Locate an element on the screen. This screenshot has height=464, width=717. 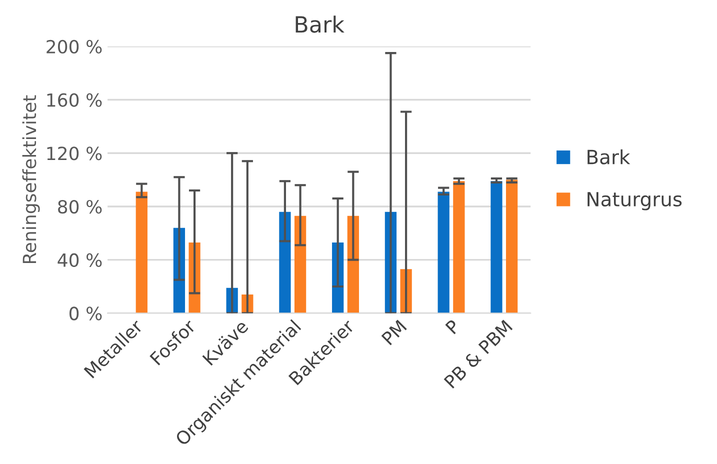
x-tick-label: P is located at coordinates (453, 326).